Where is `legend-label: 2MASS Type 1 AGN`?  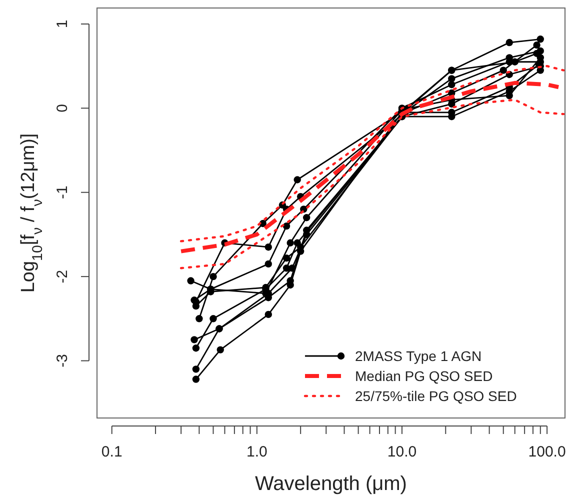
legend-label: 2MASS Type 1 AGN is located at coordinates (418, 356).